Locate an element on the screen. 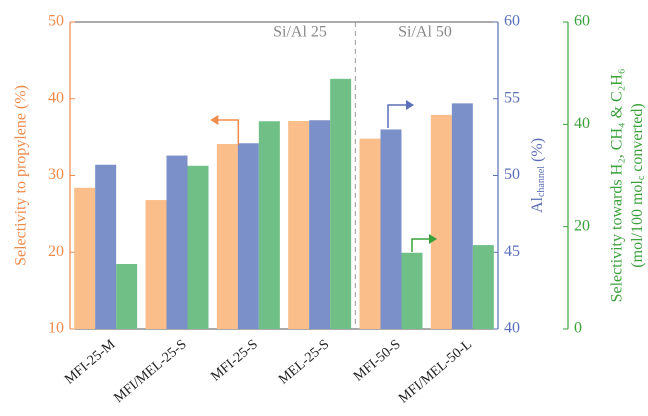 This screenshot has height=416, width=648. x-tick-label: MFI/MEL-50-L is located at coordinates (435, 371).